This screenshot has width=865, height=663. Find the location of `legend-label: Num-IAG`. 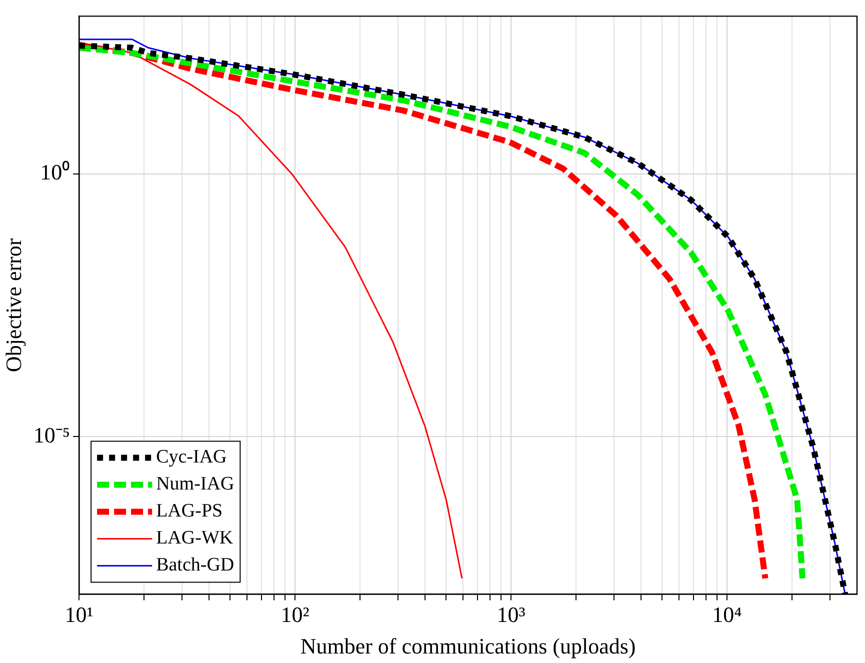

legend-label: Num-IAG is located at coordinates (195, 484).